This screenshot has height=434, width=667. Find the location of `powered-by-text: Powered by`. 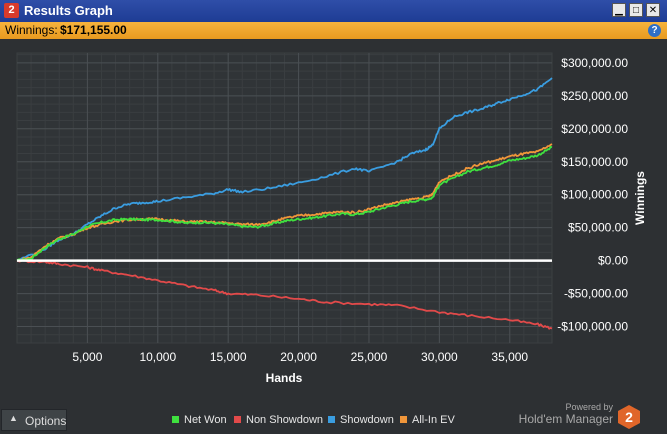

powered-by-text: Powered by is located at coordinates (589, 407).